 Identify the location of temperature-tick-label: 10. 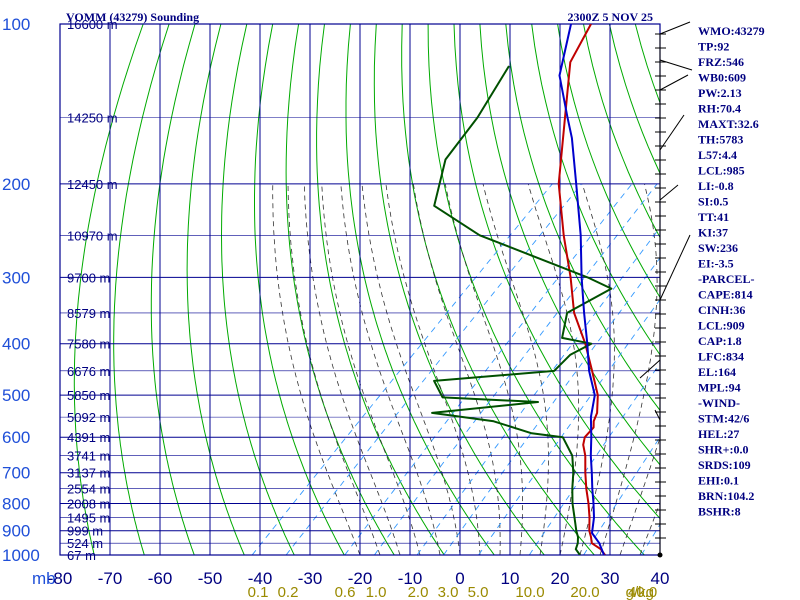
(510, 578).